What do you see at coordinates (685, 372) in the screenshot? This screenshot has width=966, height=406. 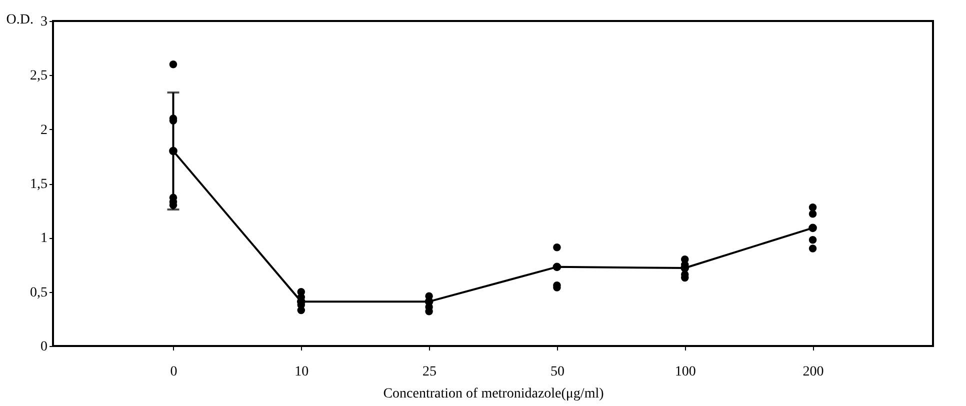 I see `x-tick-label: 100` at bounding box center [685, 372].